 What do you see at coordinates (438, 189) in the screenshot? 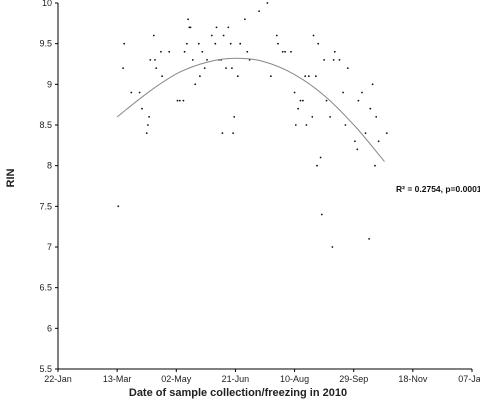
I see `r-squared-annotation: R² = 0.2754, p=0.0001` at bounding box center [438, 189].